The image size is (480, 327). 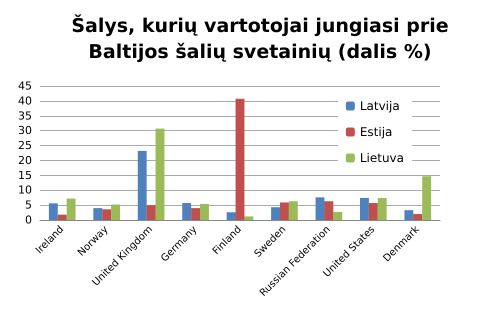 I want to click on y-tick-label: 35, so click(x=25, y=115).